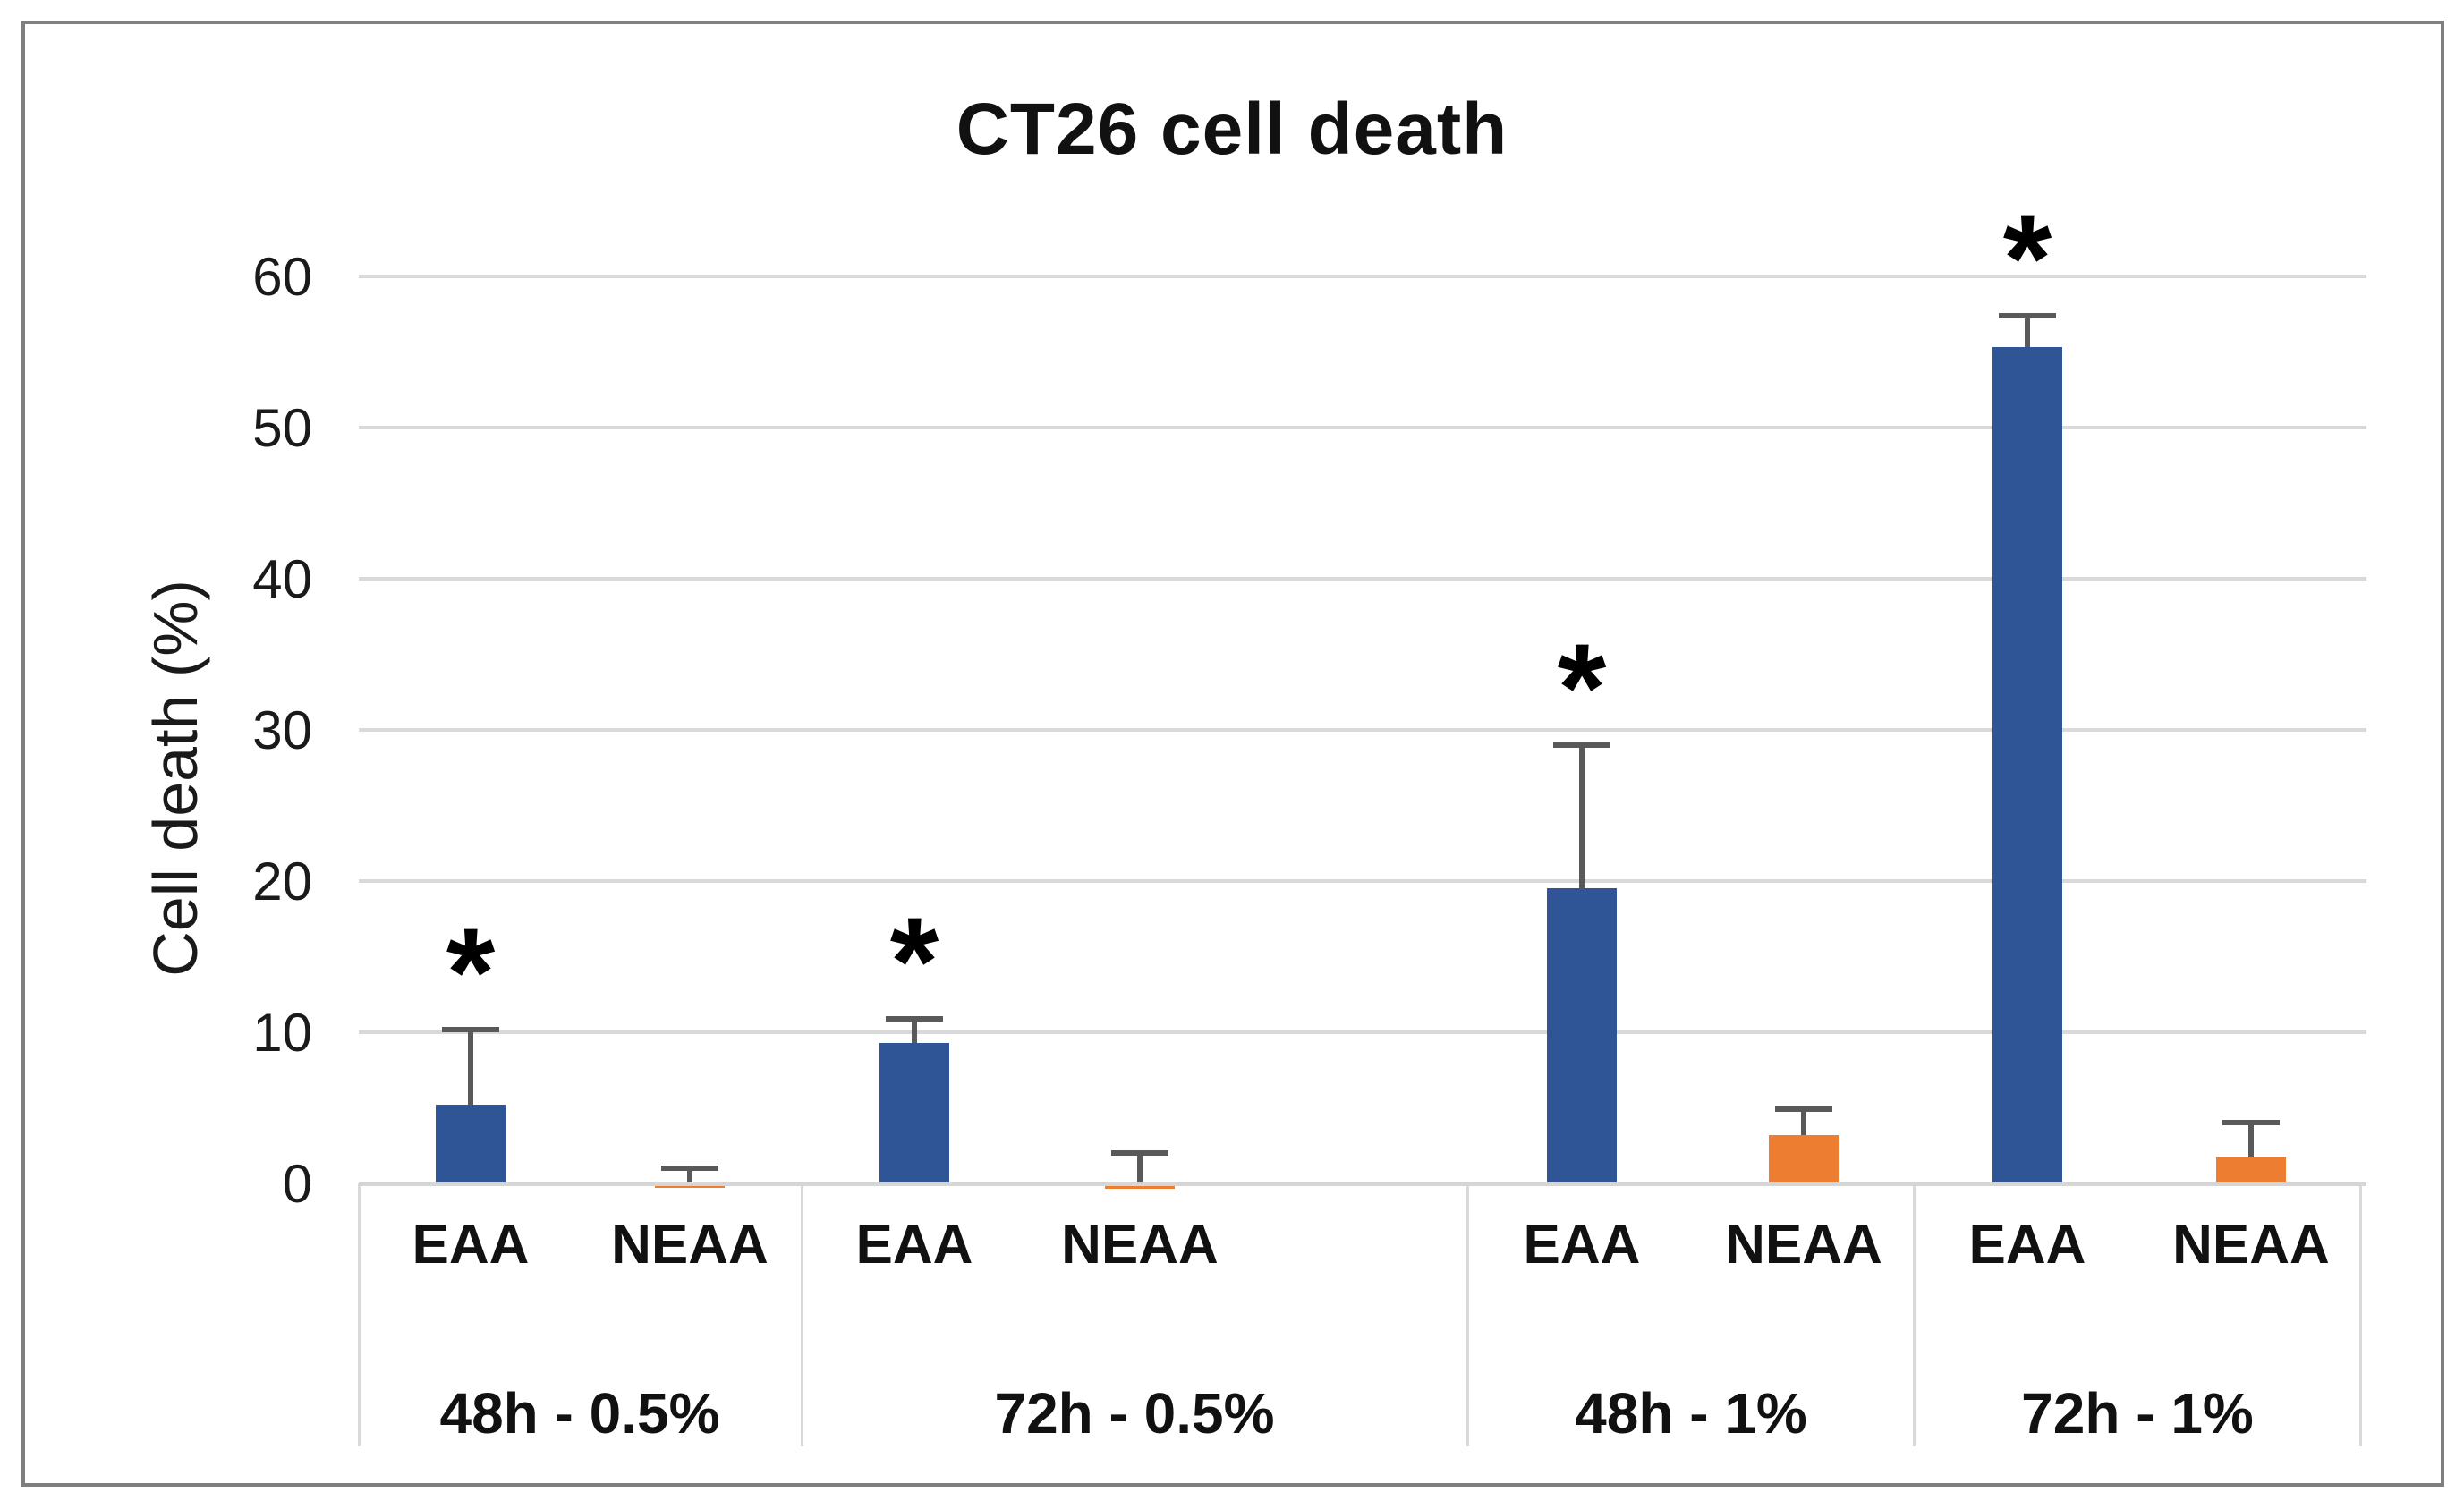 Image resolution: width=2464 pixels, height=1509 pixels. I want to click on y-tick-label-30: 30, so click(282, 730).